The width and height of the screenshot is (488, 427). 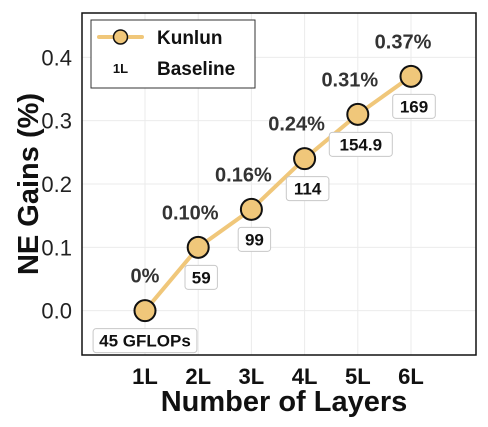 I want to click on y-tick-label: 0.2, so click(x=56, y=184).